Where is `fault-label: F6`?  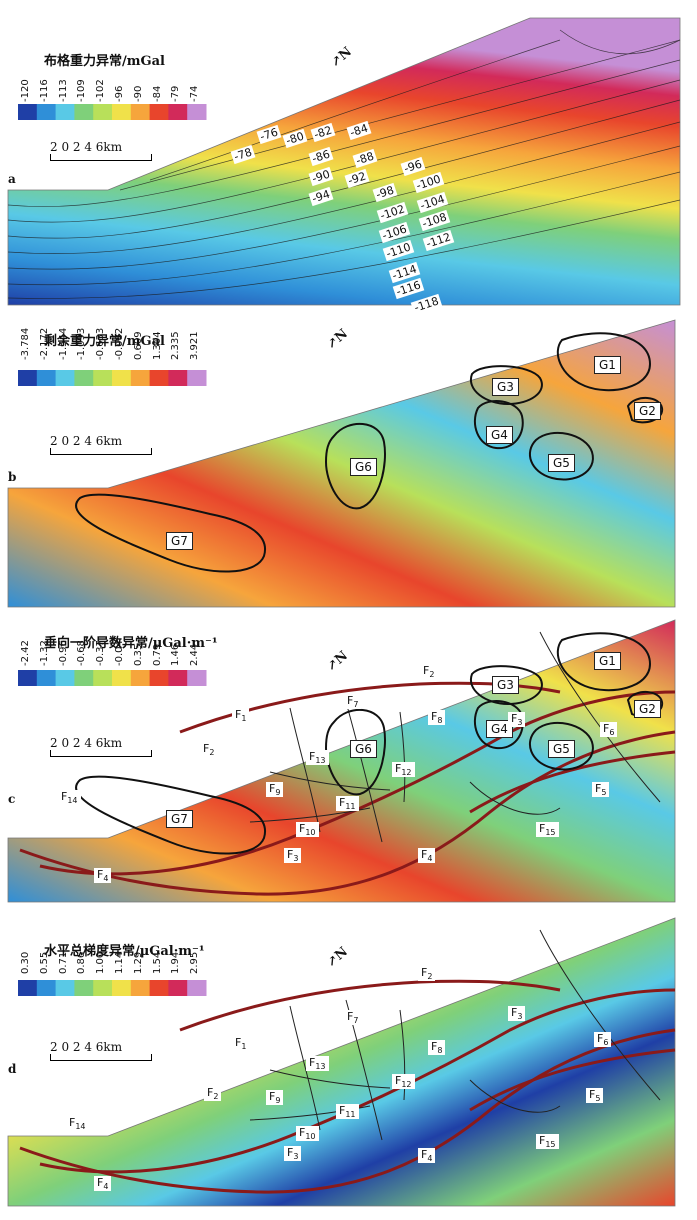
fault-label: F6 is located at coordinates (603, 1040).